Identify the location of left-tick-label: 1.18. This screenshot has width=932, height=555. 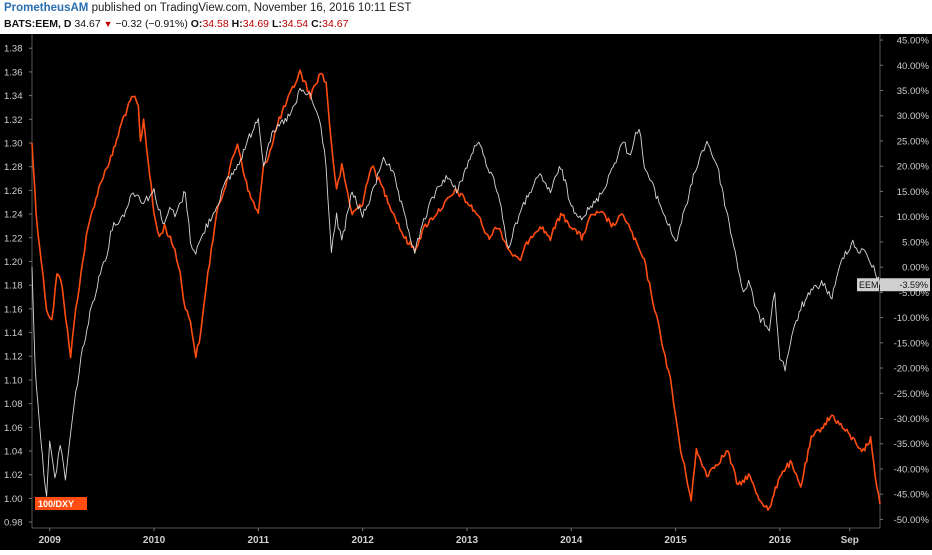
(13, 286).